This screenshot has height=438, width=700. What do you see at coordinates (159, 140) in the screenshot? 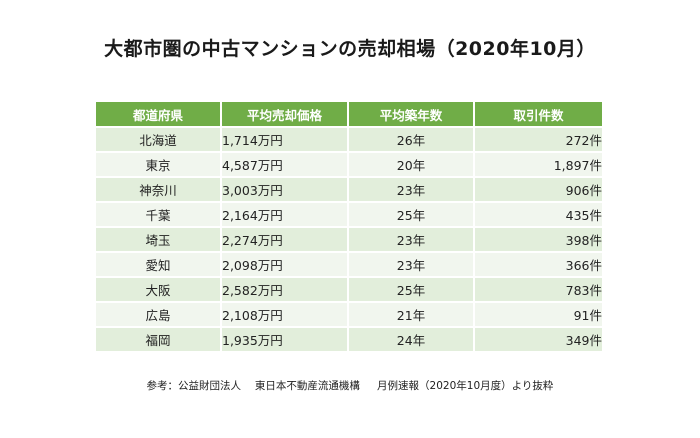
I see `cell-region: 北海道` at bounding box center [159, 140].